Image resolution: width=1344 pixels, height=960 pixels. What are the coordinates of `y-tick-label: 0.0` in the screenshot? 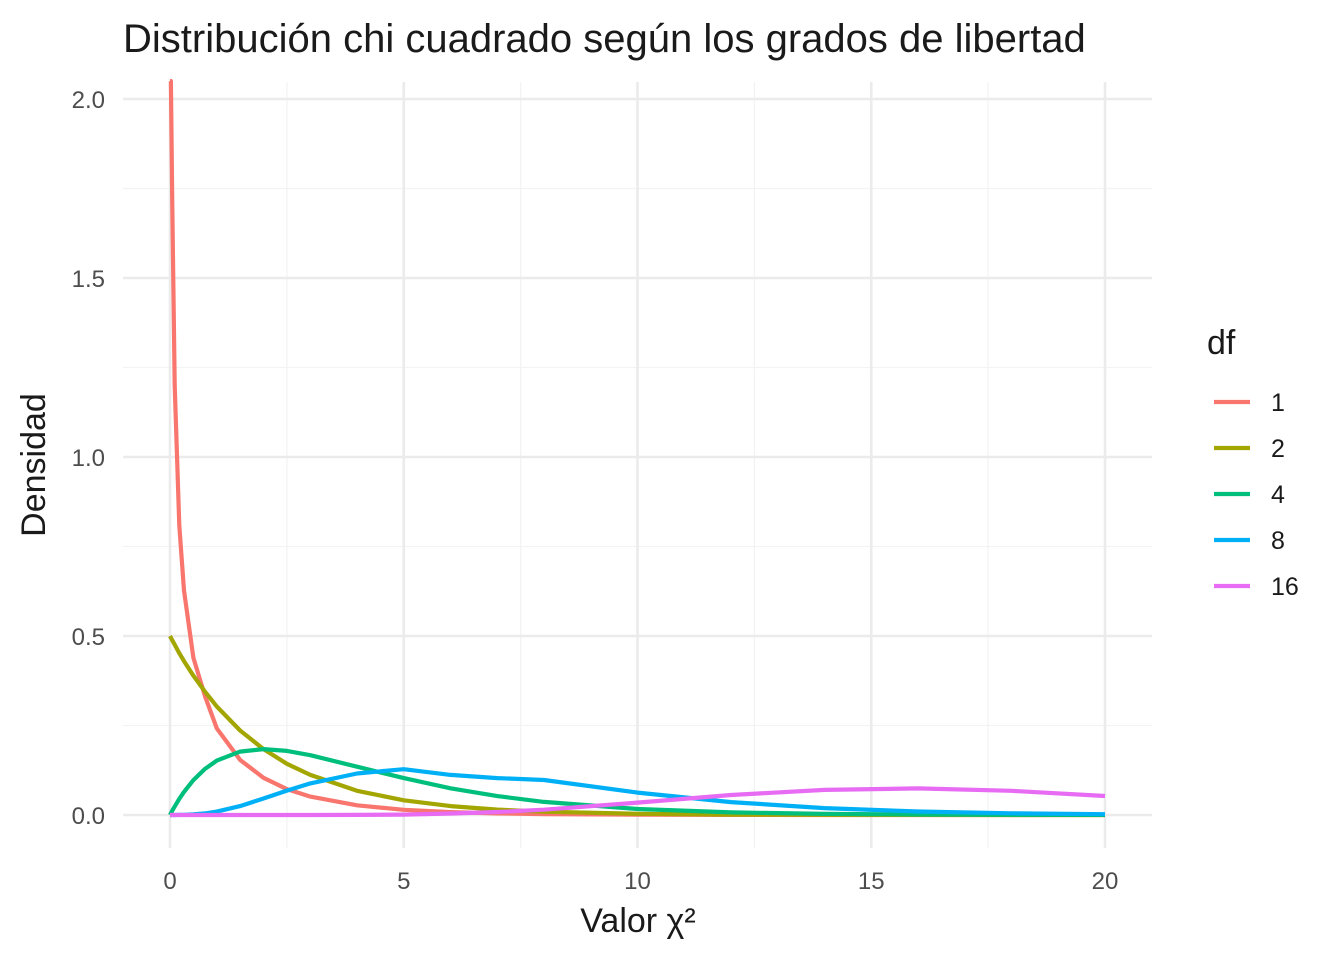 It's located at (88, 816).